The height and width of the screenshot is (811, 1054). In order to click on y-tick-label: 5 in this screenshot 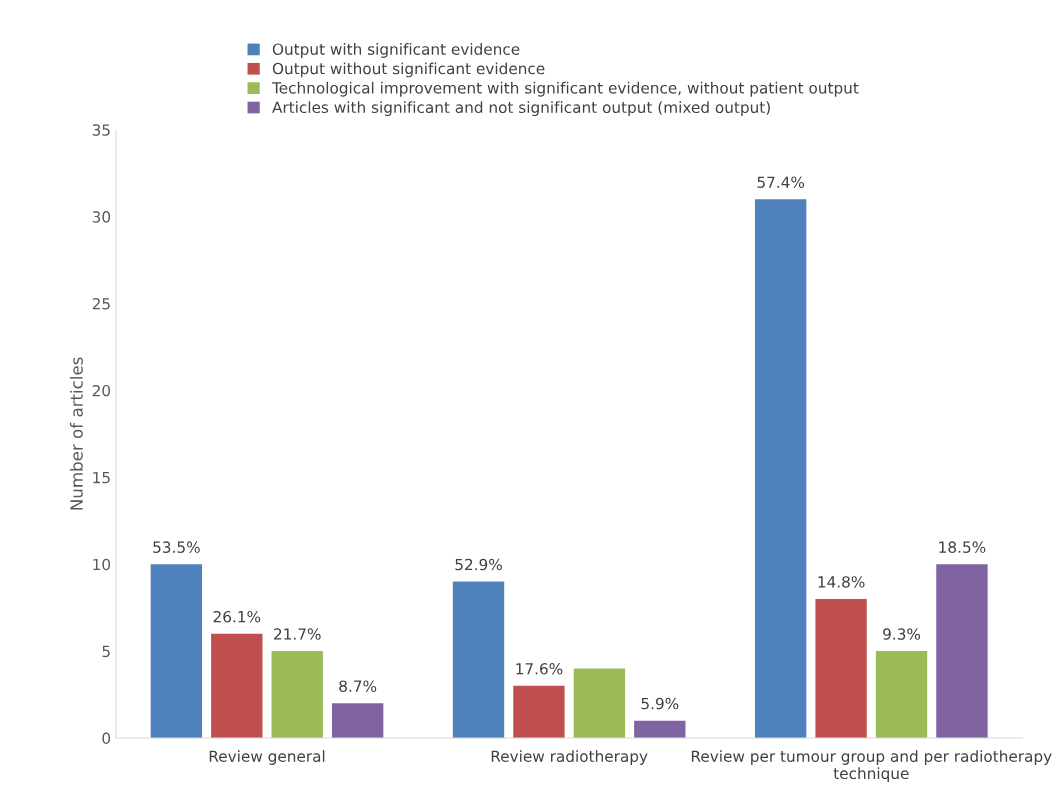, I will do `click(106, 651)`.